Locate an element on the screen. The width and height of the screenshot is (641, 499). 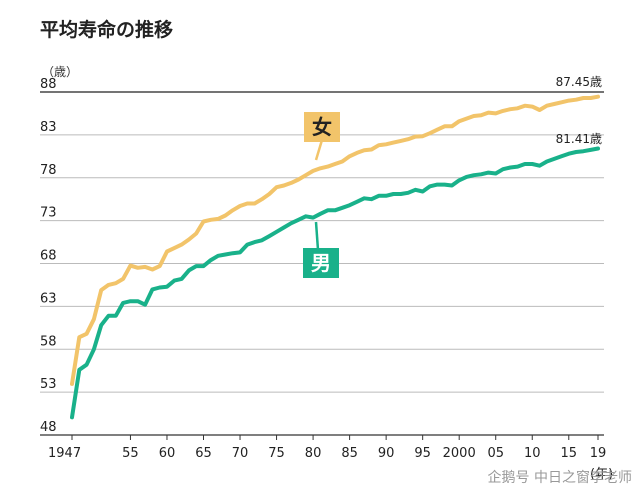
chart-title: 平均寿命の推移 is located at coordinates (106, 29).